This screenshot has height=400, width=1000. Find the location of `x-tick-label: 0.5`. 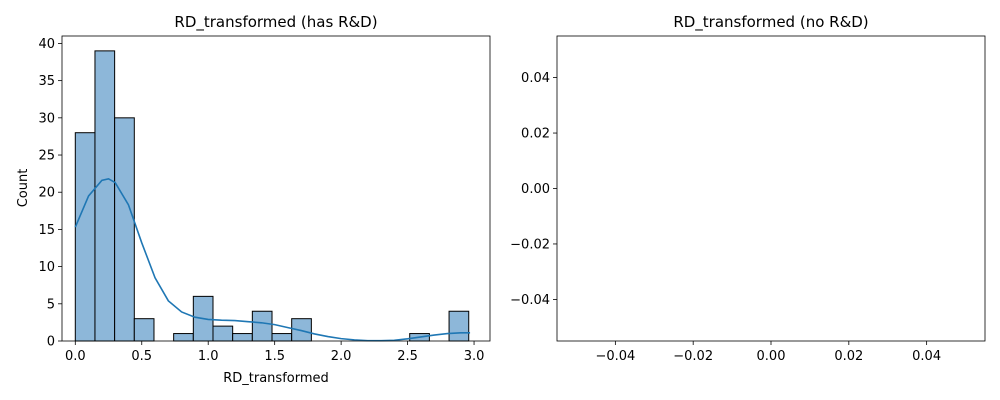

x-tick-label: 0.5 is located at coordinates (141, 356).